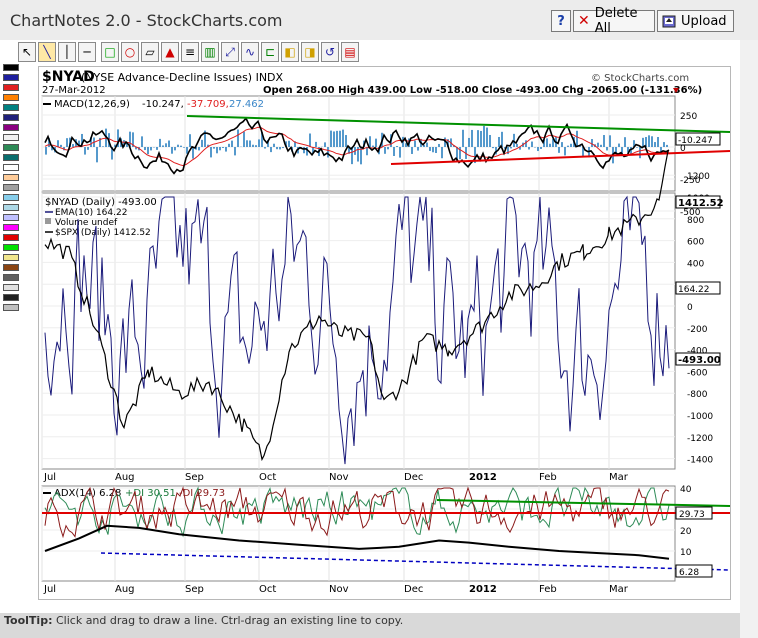 The width and height of the screenshot is (758, 638). Describe the element at coordinates (357, 512) in the screenshot. I see `minus-di-line` at that location.